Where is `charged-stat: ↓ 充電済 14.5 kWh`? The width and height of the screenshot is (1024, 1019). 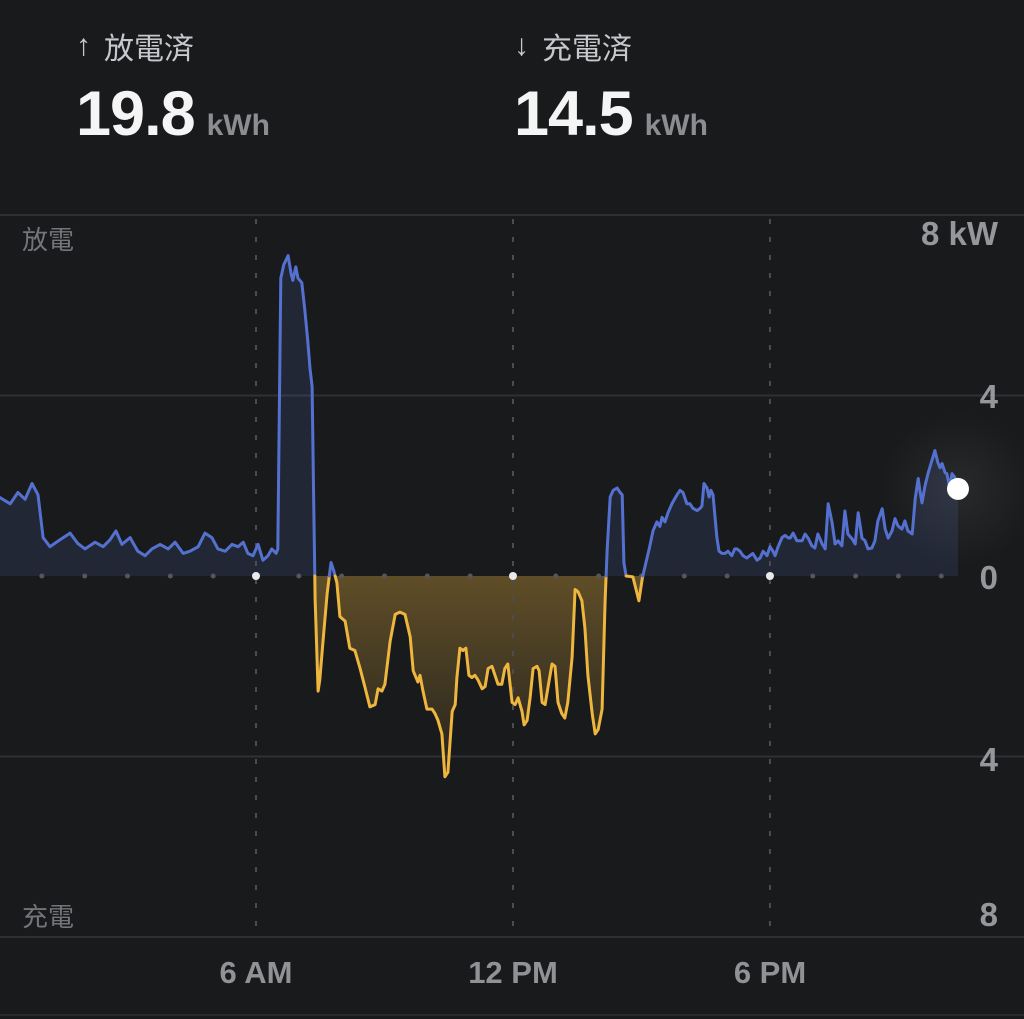
charged-stat: ↓ 充電済 14.5 kWh is located at coordinates (611, 87).